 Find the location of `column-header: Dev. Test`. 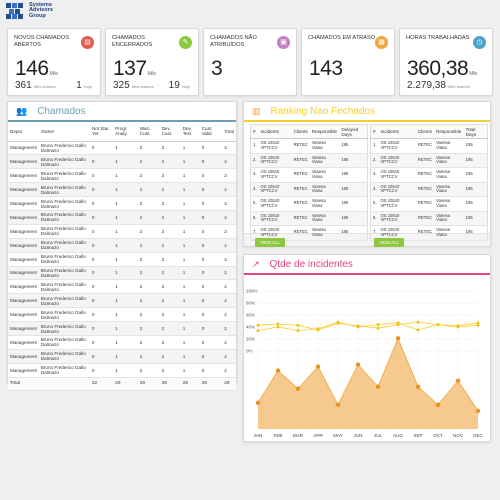

column-header: Dev. Test is located at coordinates (190, 132).